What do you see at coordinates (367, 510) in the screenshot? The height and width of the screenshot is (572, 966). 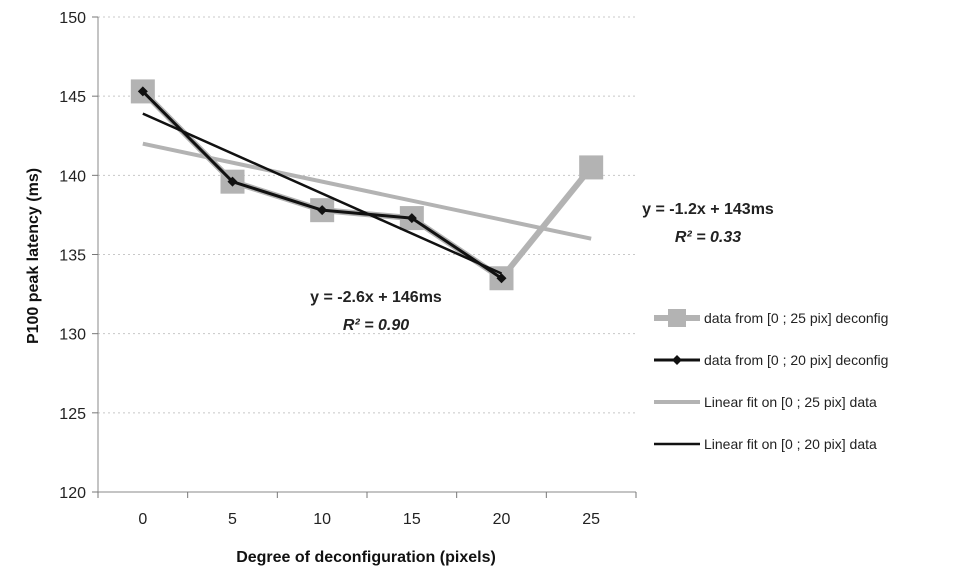 I see `x-tick-labels: 0 5 10 15 20 25` at bounding box center [367, 510].